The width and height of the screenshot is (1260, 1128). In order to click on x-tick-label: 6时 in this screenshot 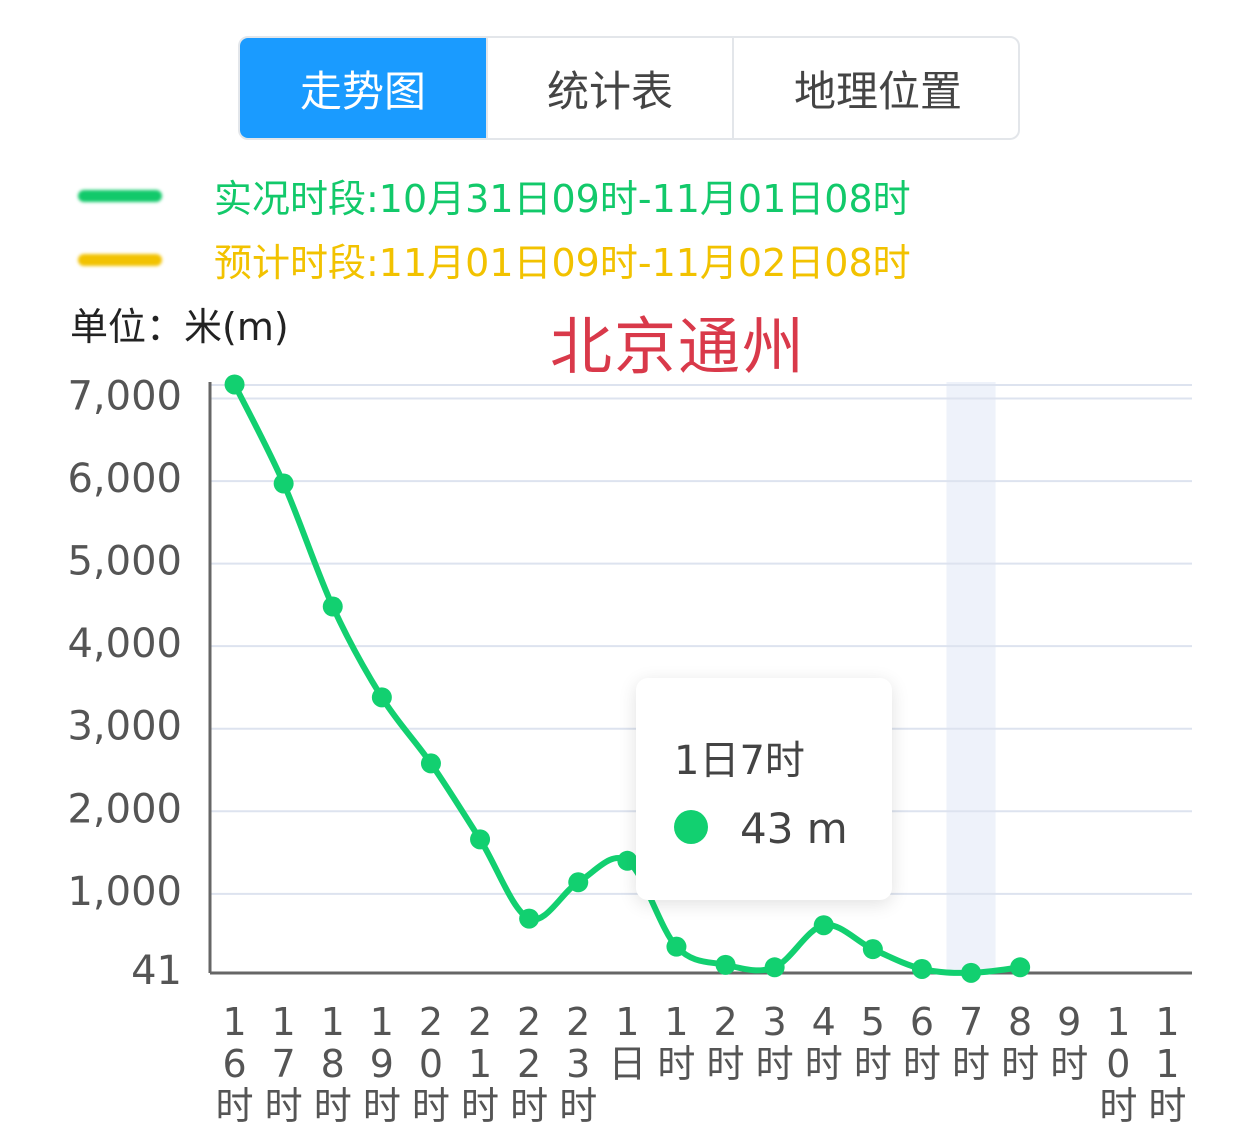, I will do `click(921, 1043)`.